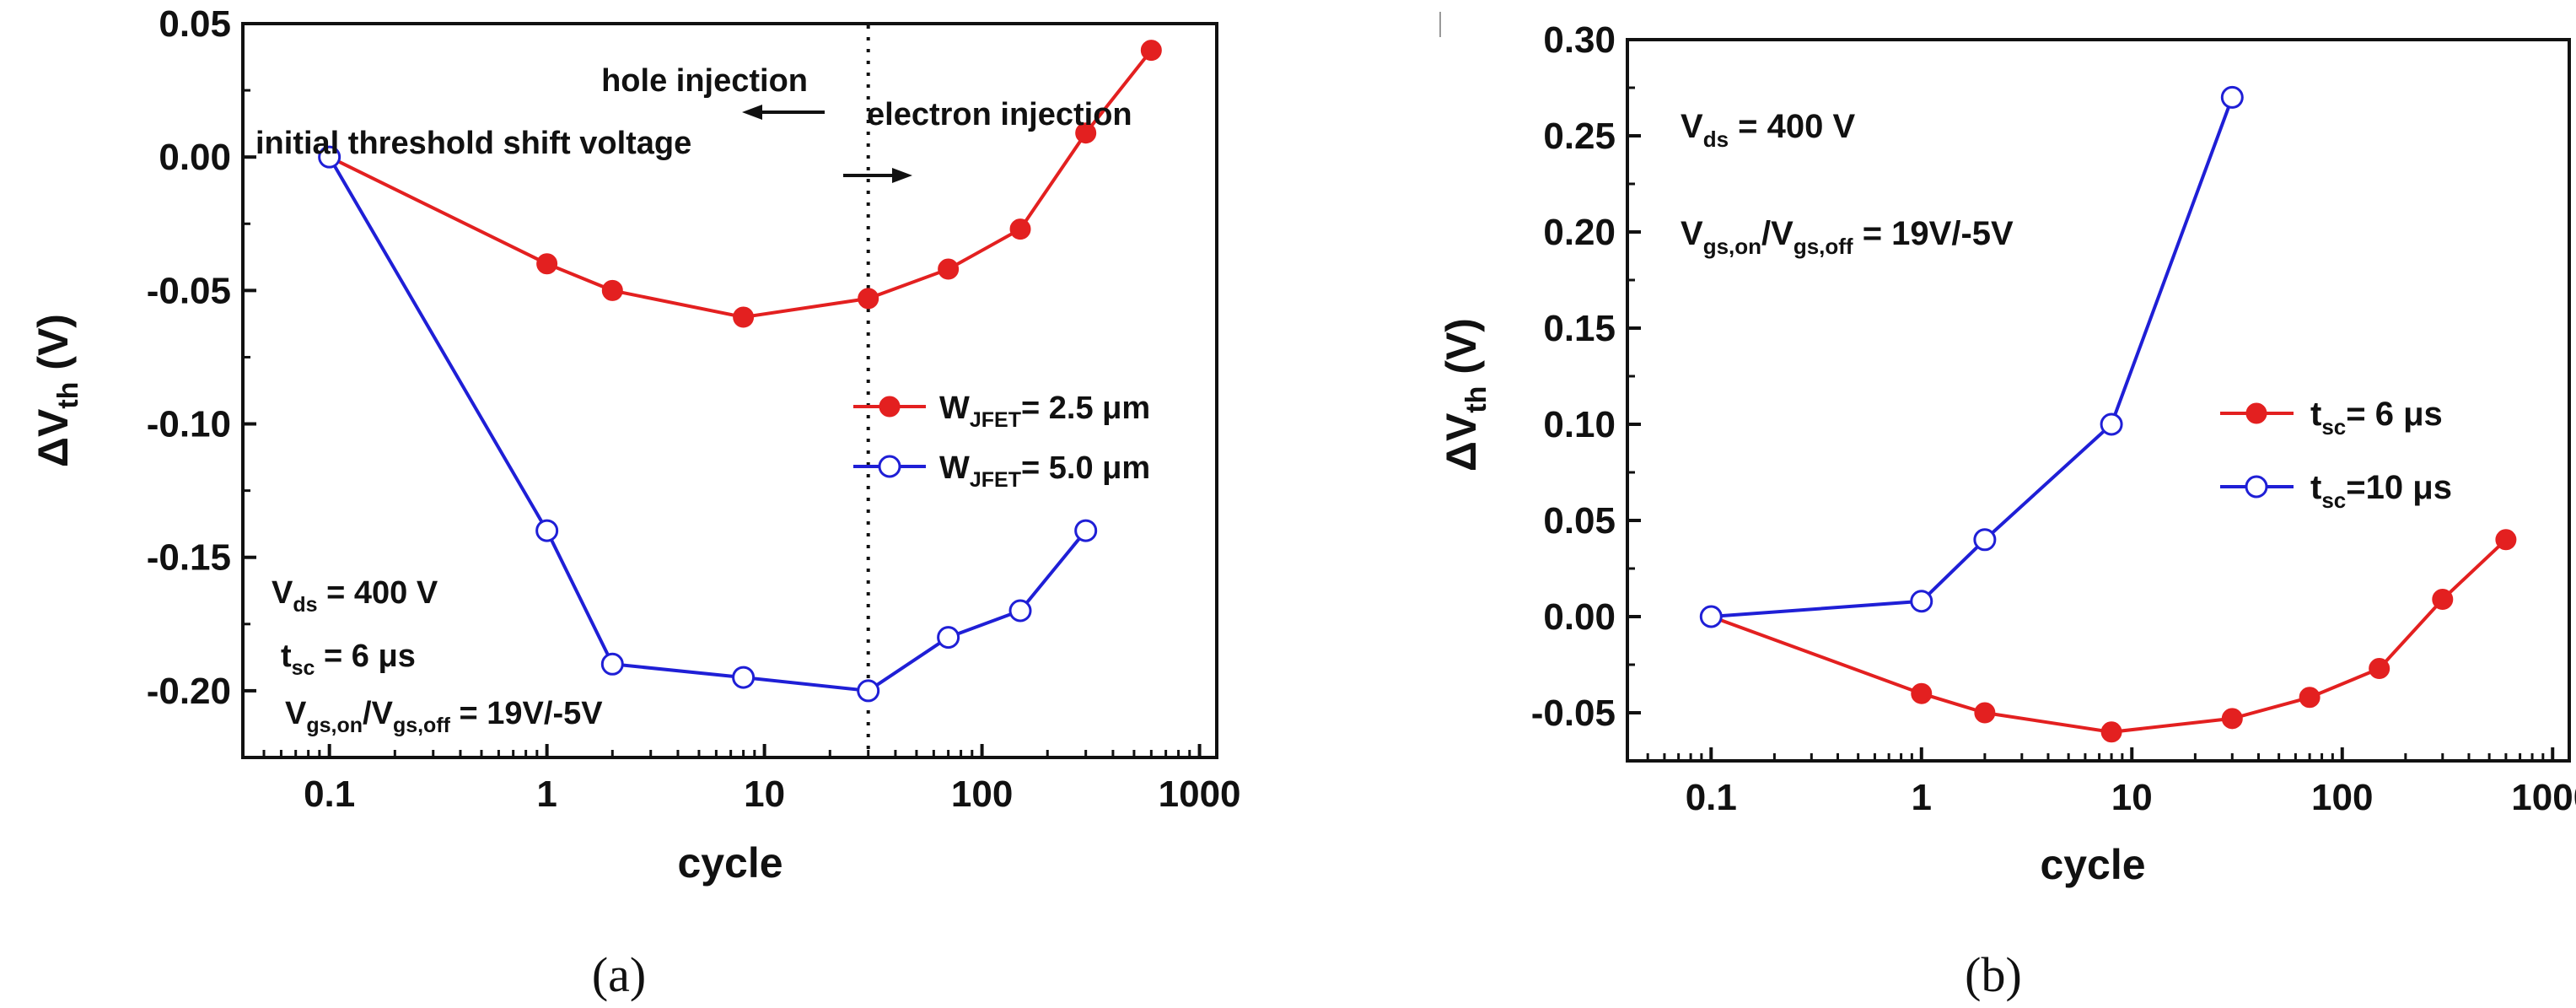  I want to click on b-x-tick-label: 100, so click(2342, 797).